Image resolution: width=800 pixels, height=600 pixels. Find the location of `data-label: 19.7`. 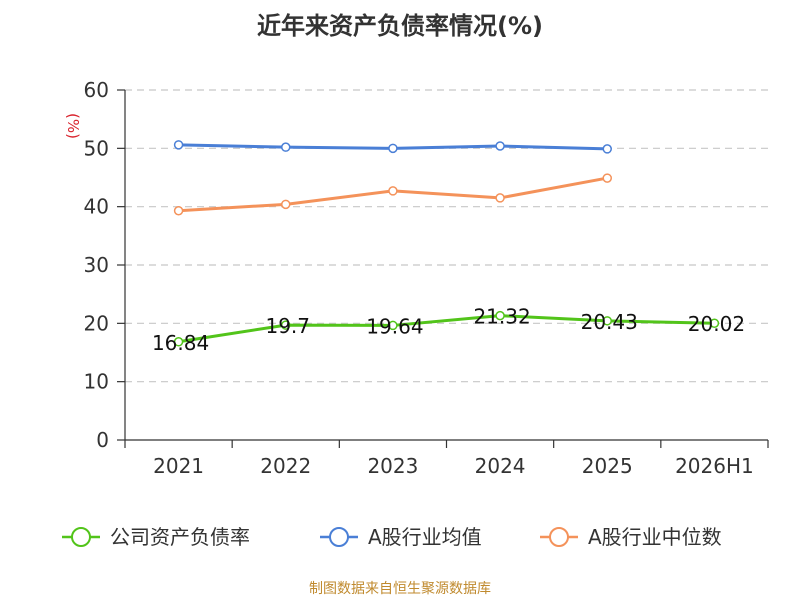

data-label: 19.7 is located at coordinates (287, 326).